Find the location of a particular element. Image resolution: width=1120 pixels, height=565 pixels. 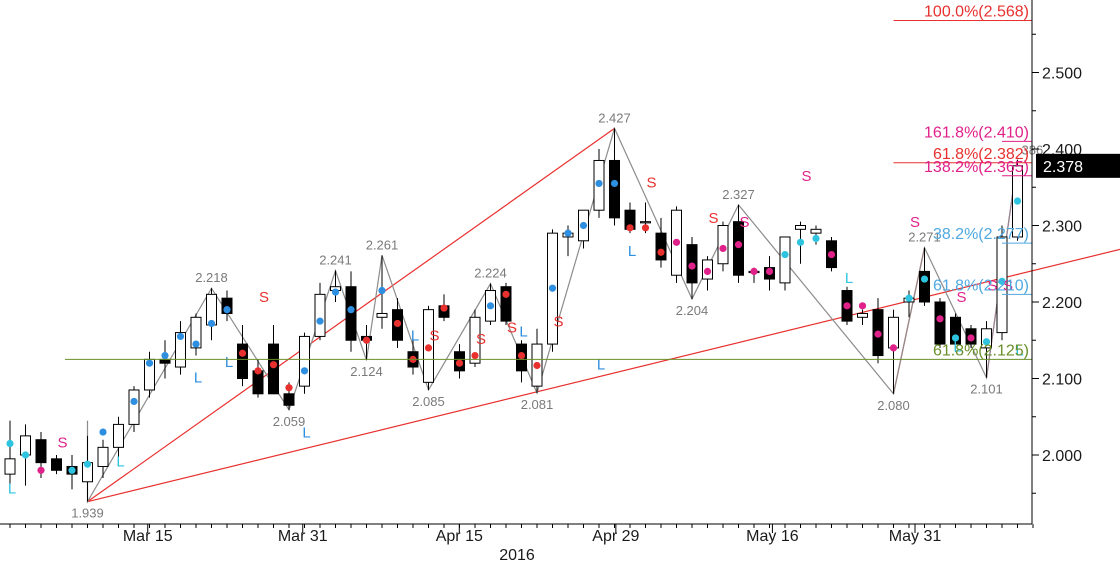

y-tick-label: 2.200 is located at coordinates (1062, 303).